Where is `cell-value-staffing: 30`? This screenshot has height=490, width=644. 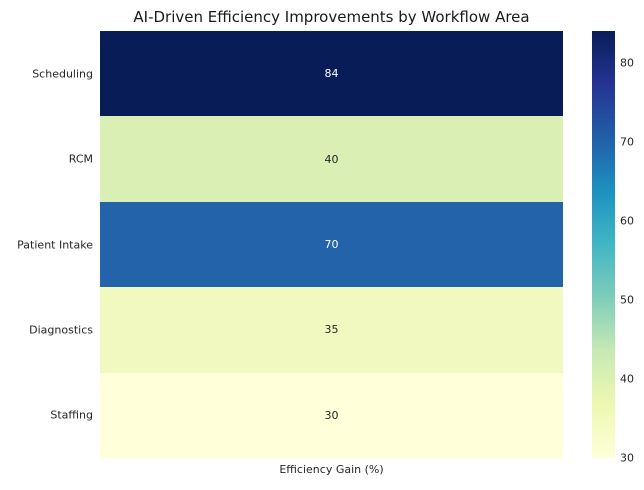
cell-value-staffing: 30 is located at coordinates (331, 415).